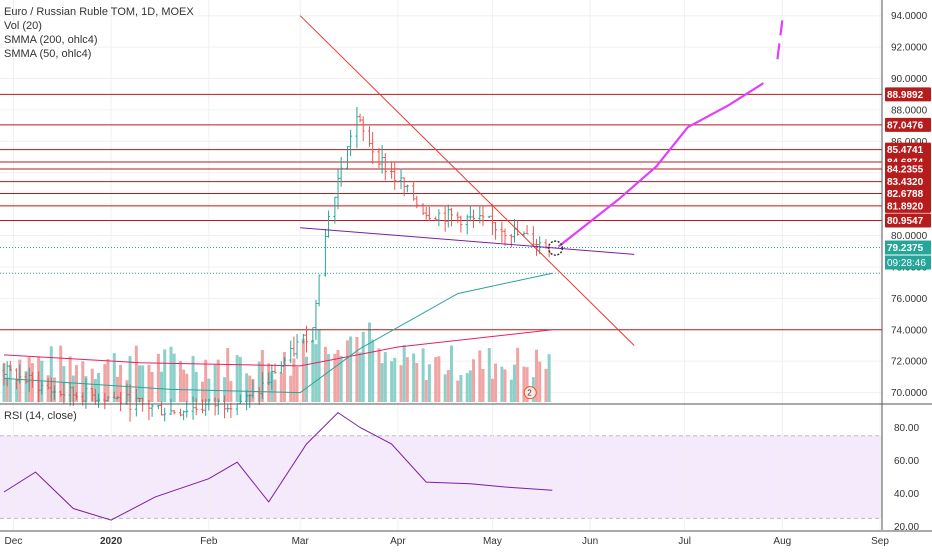 The height and width of the screenshot is (555, 932). Describe the element at coordinates (905, 206) in the screenshot. I see `level-price-tag-text: 81.8920` at that location.